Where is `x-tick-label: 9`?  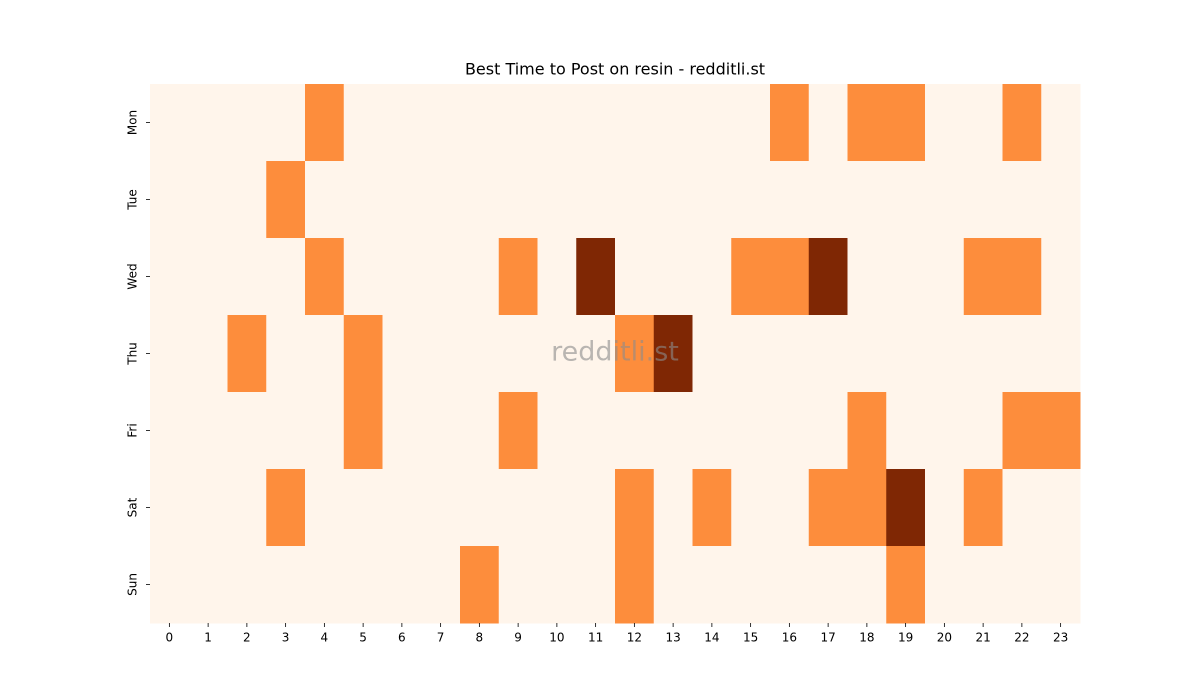
x-tick-label: 9 is located at coordinates (518, 638).